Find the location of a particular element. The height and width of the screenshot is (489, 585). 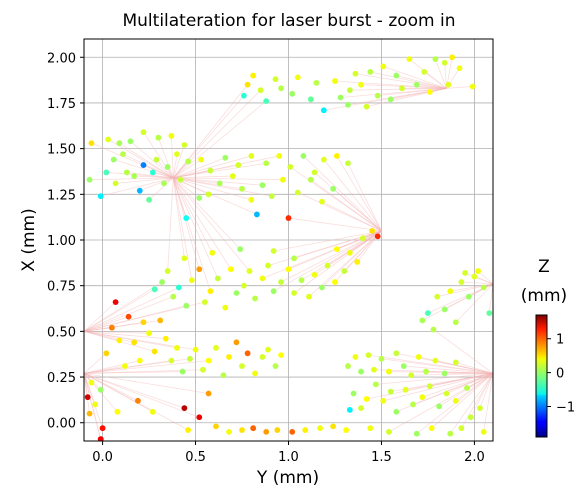

colorbar-tick-label: 1 is located at coordinates (560, 340).